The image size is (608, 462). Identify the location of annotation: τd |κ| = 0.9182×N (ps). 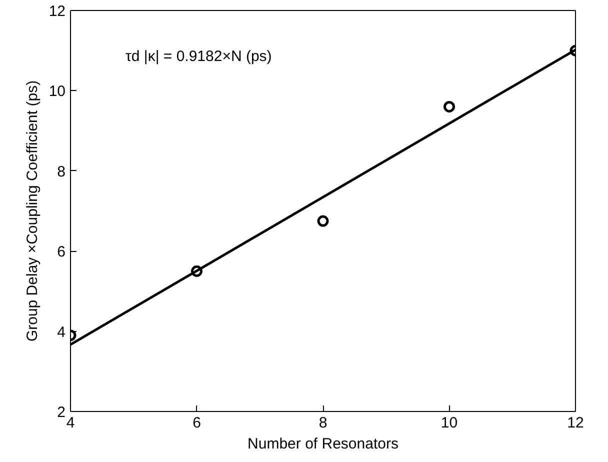
(199, 56).